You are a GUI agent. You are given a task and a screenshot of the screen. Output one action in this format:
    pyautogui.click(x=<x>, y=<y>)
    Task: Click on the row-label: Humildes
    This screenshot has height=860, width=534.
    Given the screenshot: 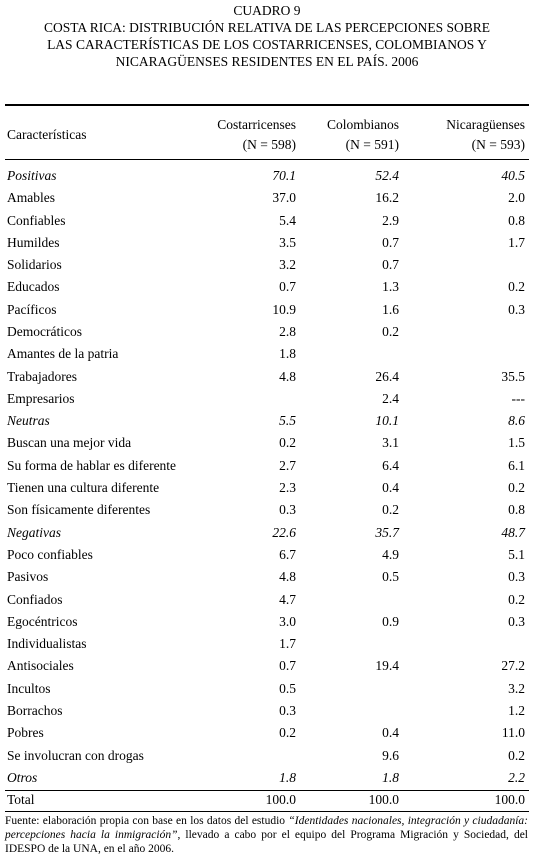 What is the action you would take?
    pyautogui.click(x=33, y=242)
    